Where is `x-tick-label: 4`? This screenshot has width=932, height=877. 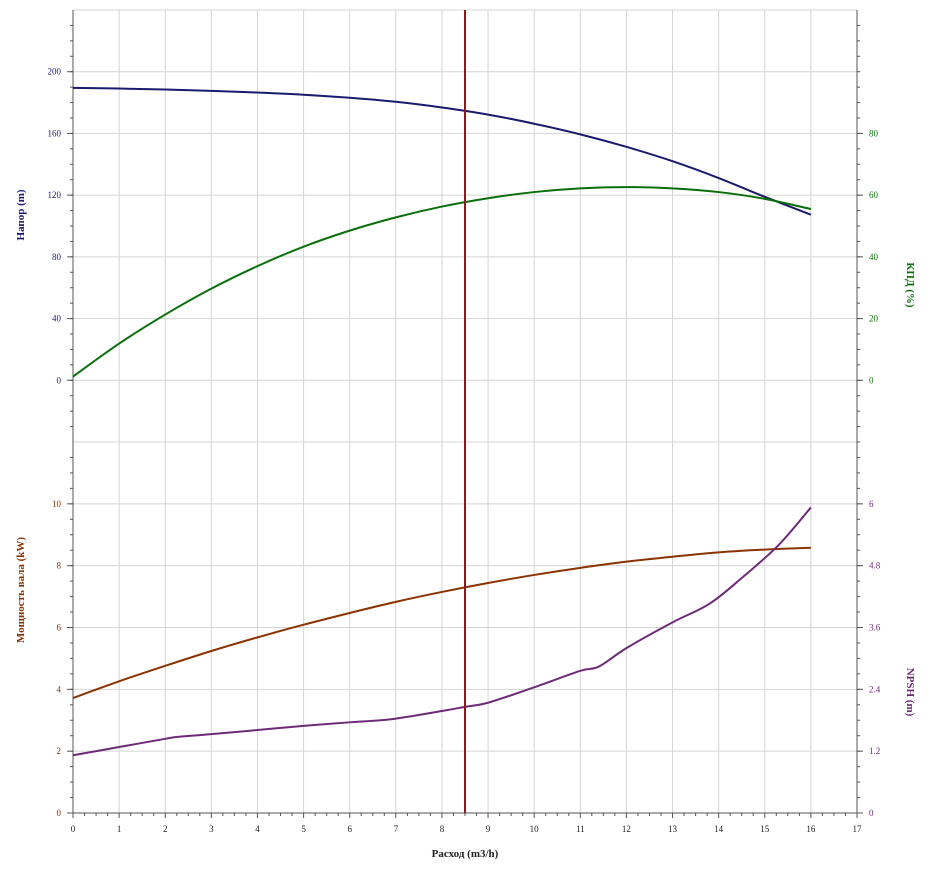 x-tick-label: 4 is located at coordinates (257, 829).